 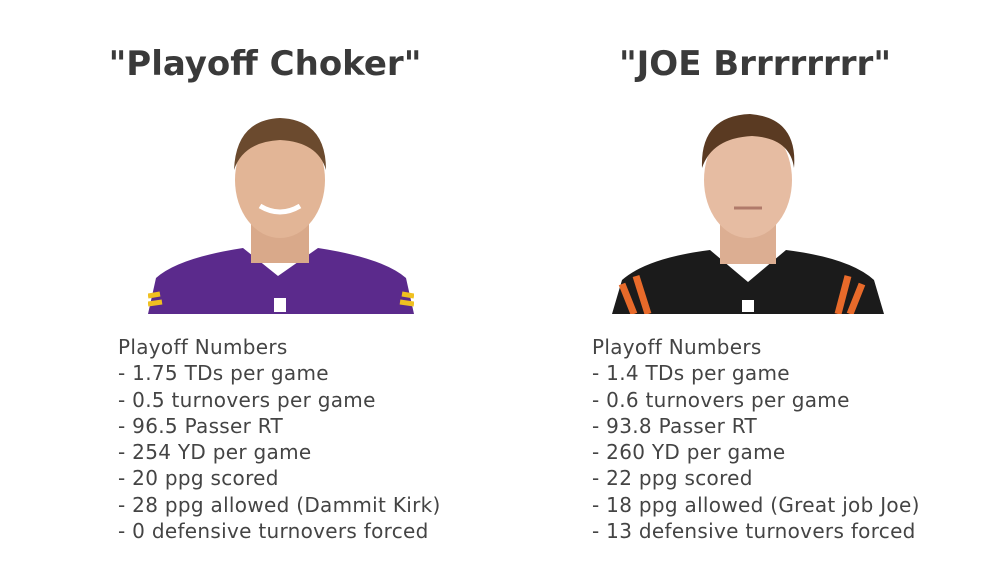 What do you see at coordinates (198, 478) in the screenshot?
I see `stat-item: - 20 ppg scored` at bounding box center [198, 478].